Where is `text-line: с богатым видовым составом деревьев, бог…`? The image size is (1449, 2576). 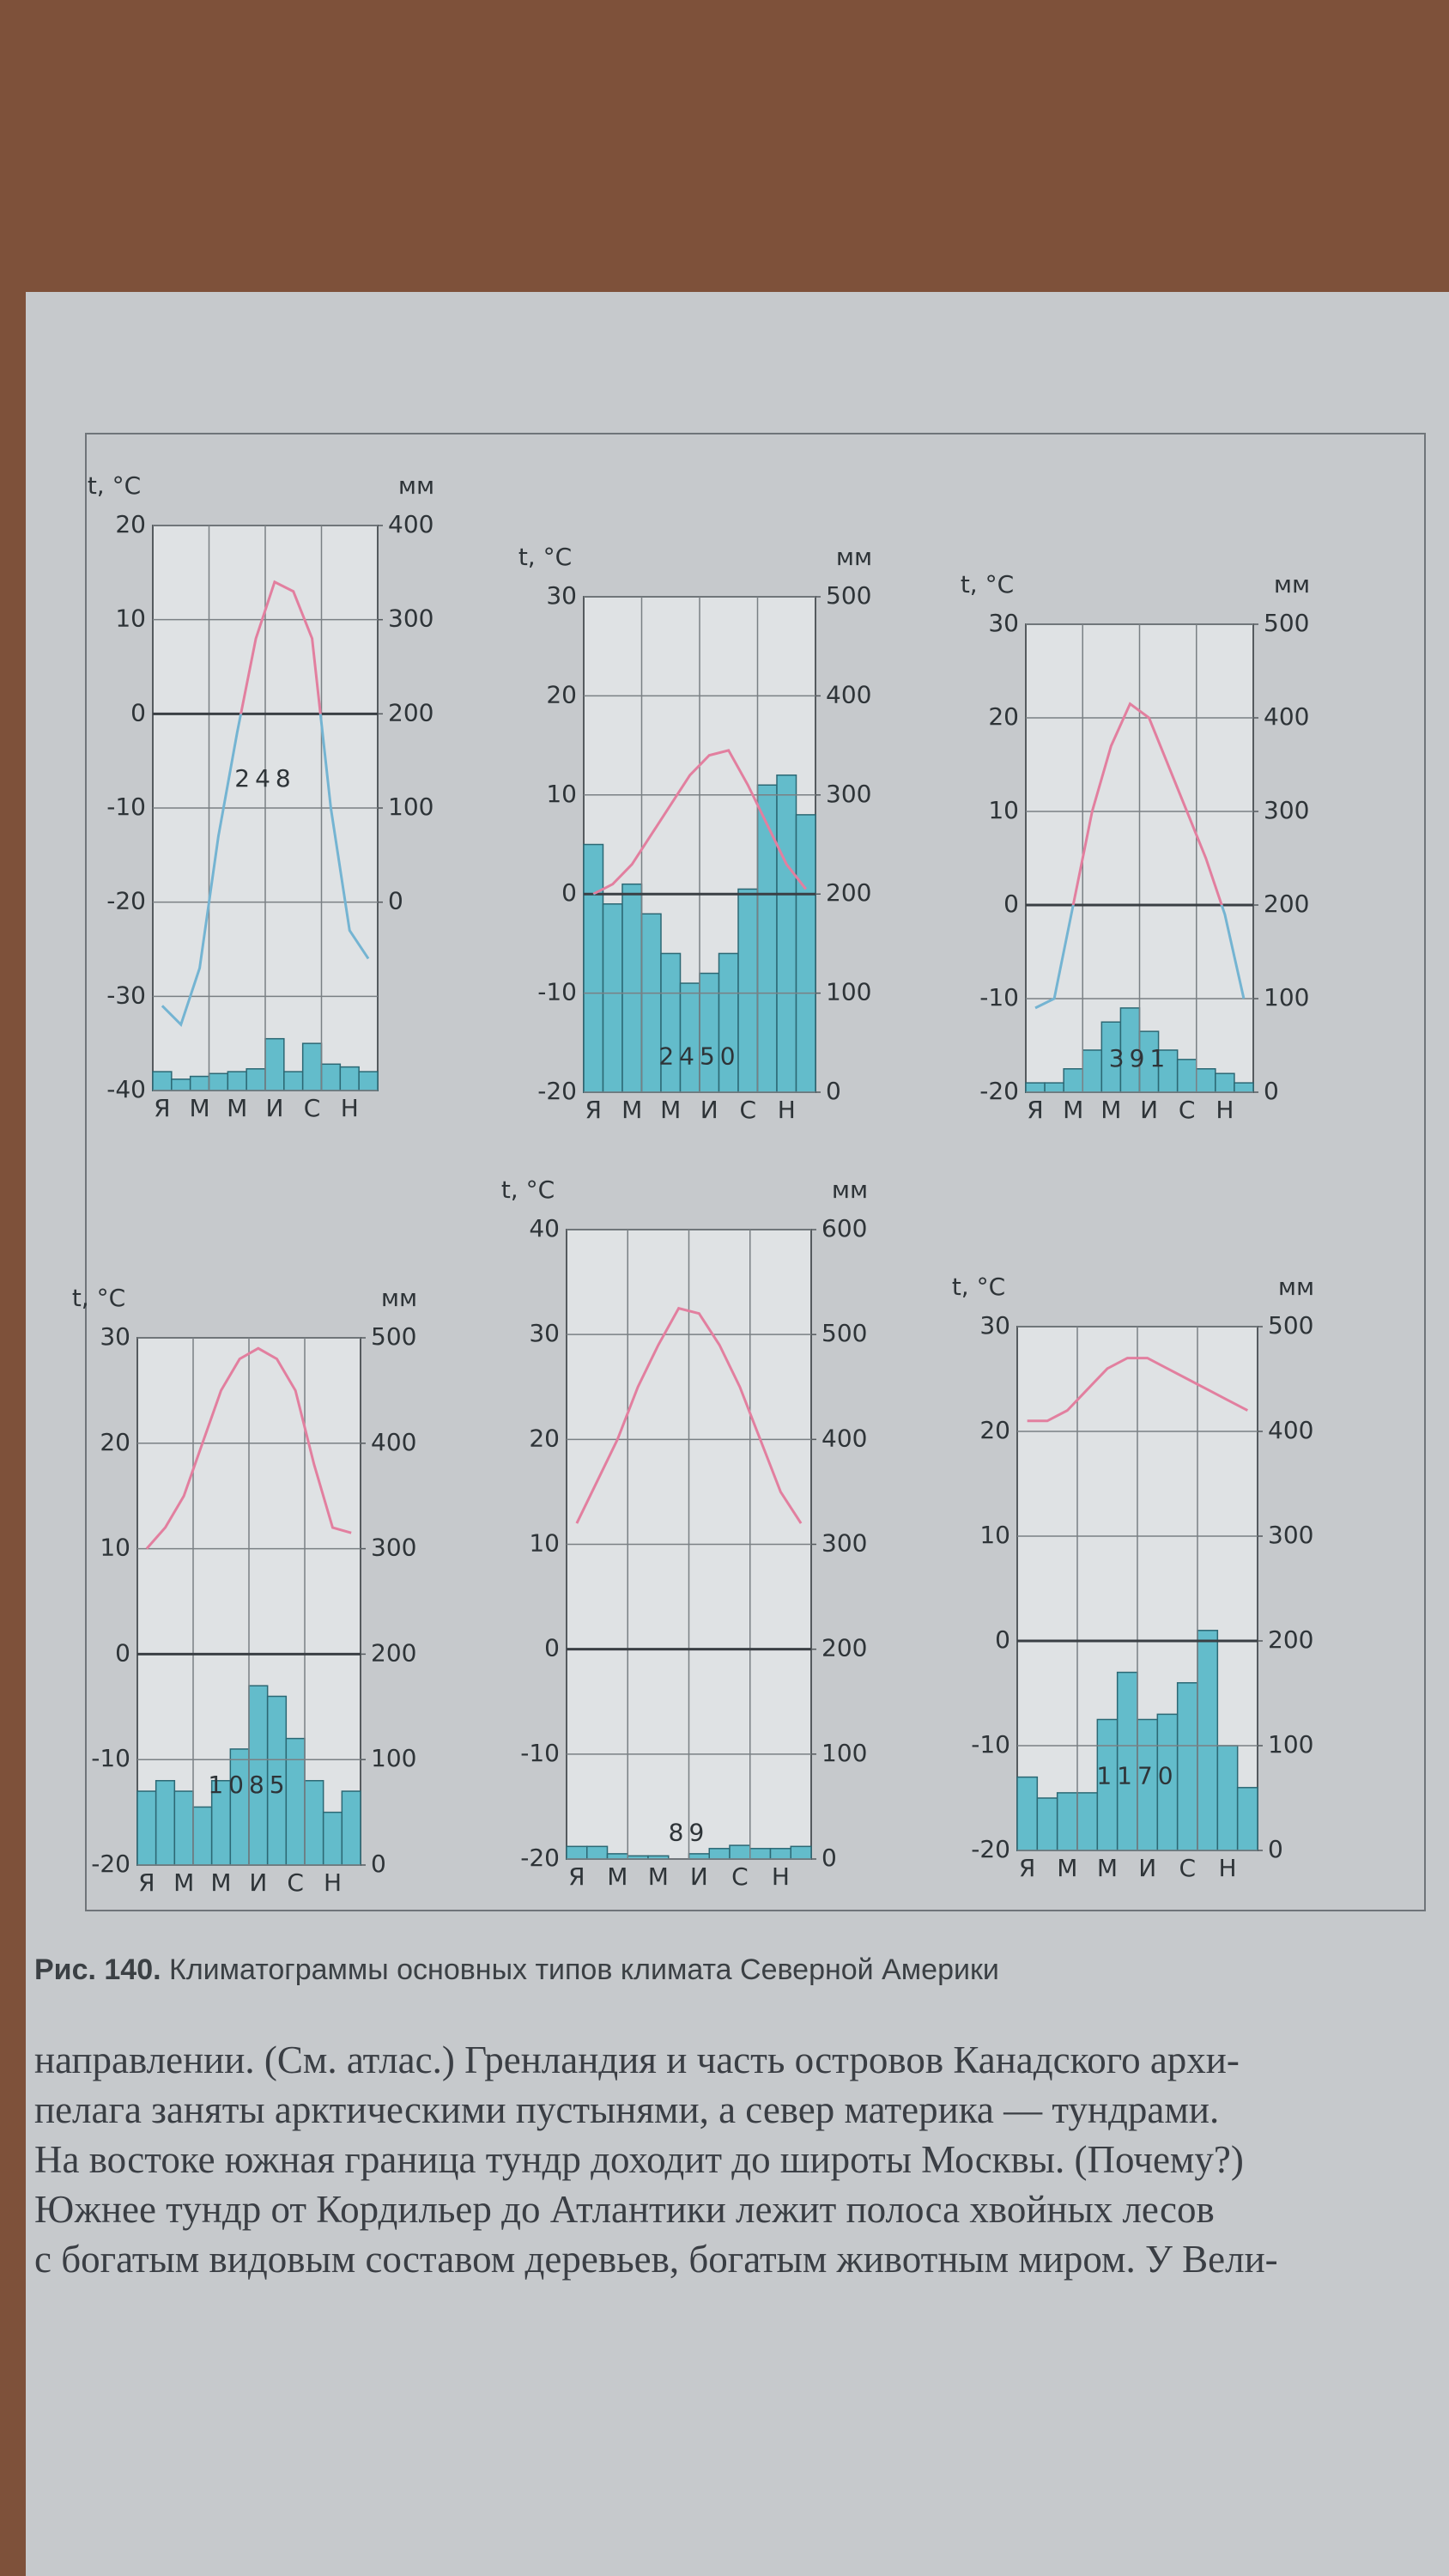 text-line: с богатым видовым составом деревьев, бог… is located at coordinates (656, 2259).